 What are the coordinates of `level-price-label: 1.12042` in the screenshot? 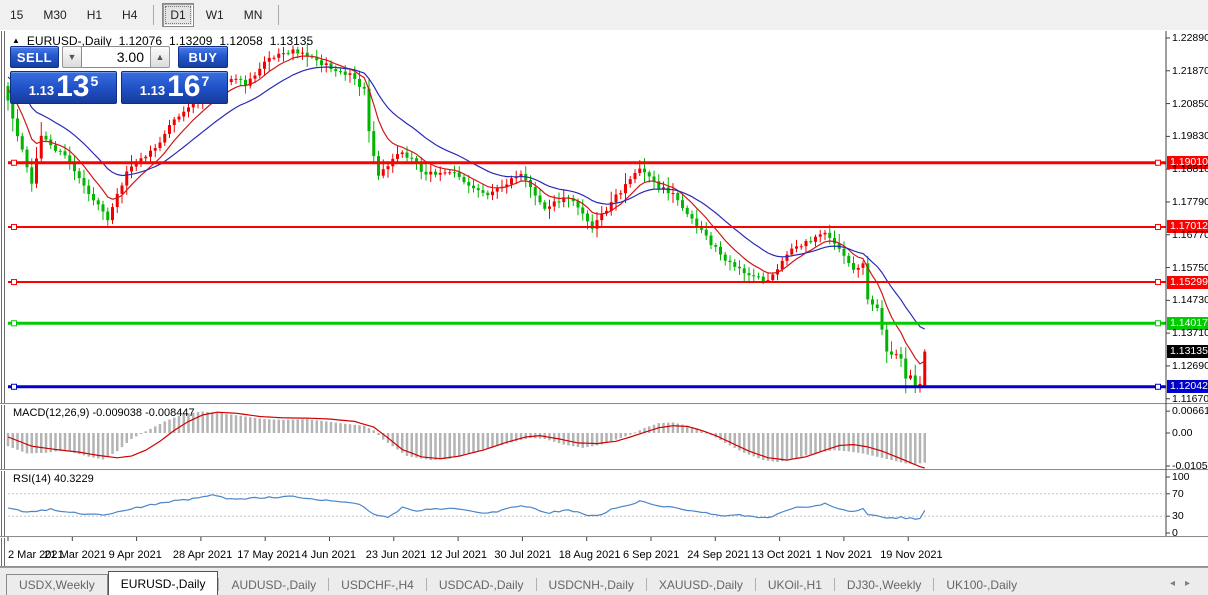 It's located at (1187, 387).